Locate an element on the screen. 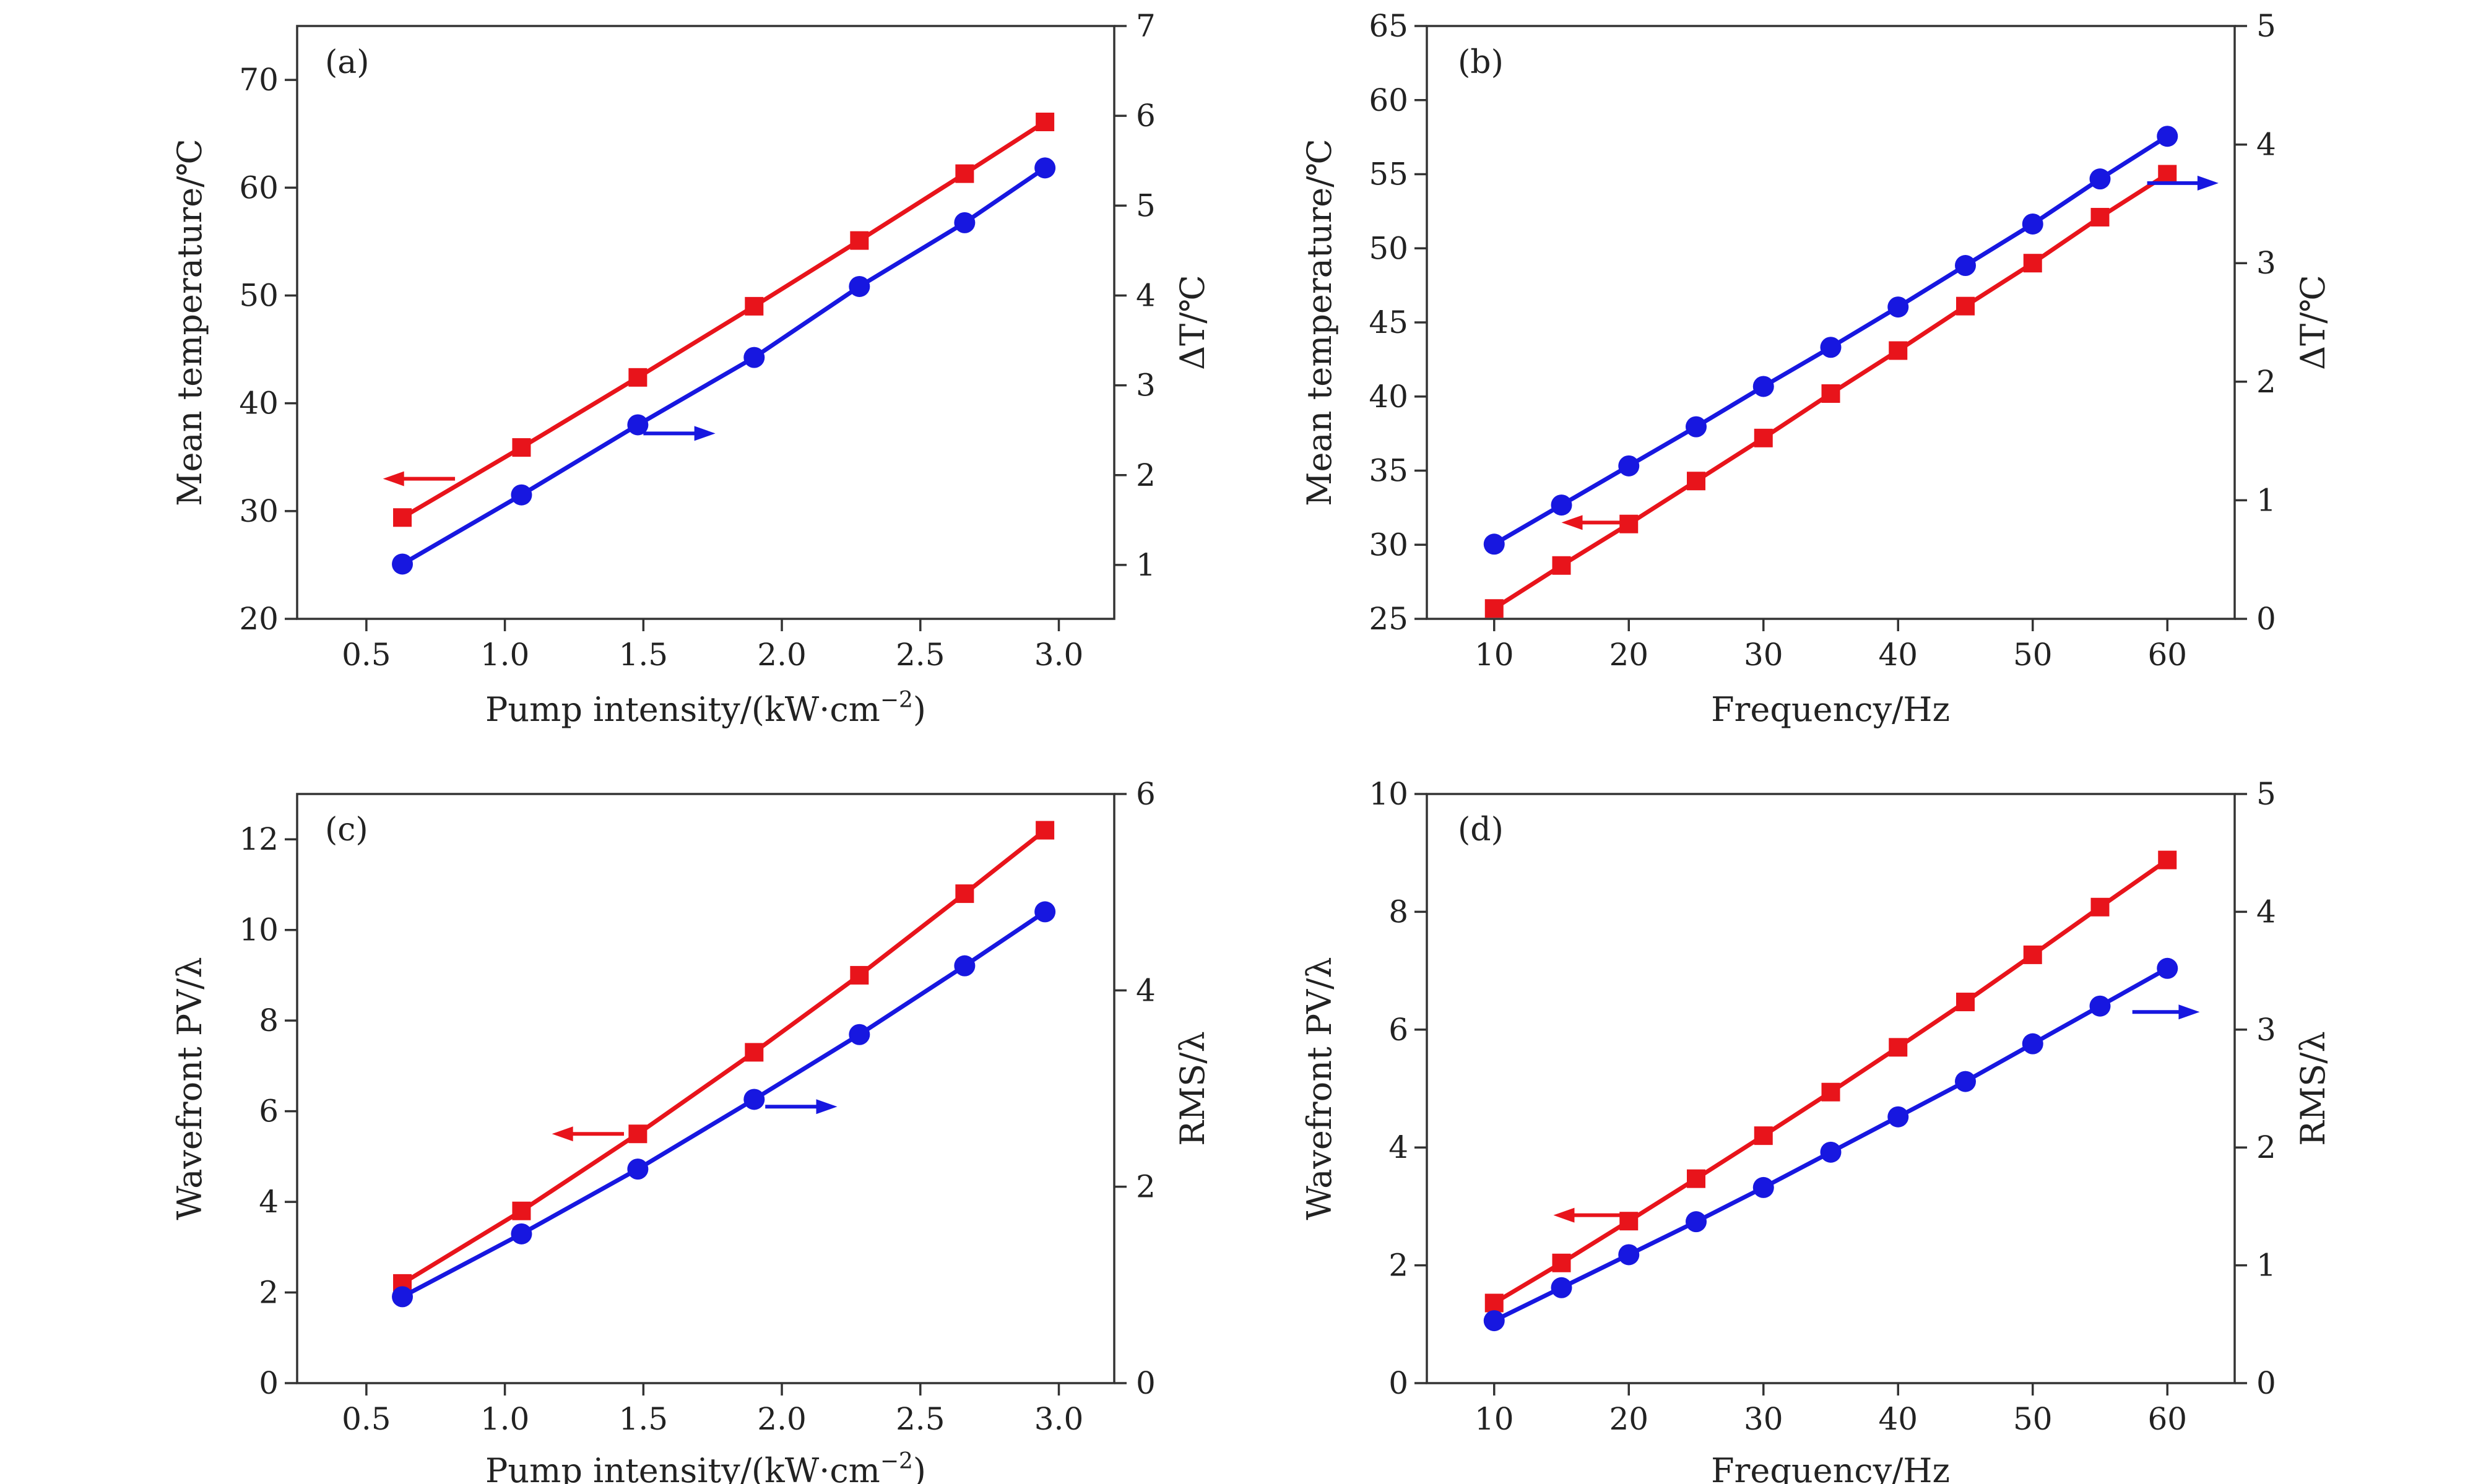  series-line-blue is located at coordinates (724, 366).